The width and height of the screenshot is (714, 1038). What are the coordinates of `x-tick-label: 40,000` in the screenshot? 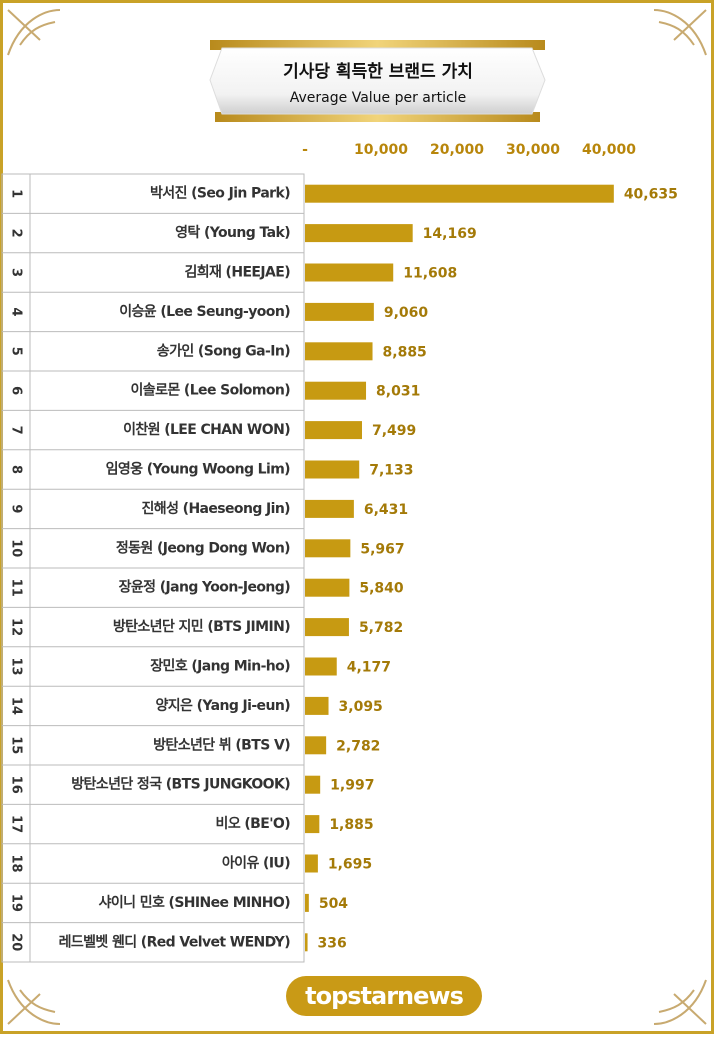 It's located at (609, 150).